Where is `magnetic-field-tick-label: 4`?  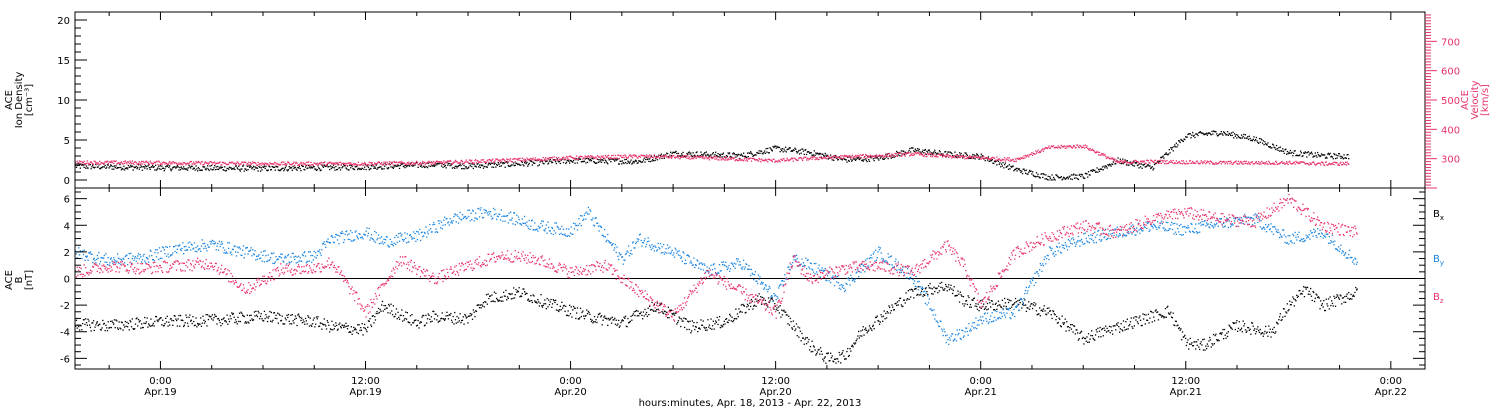
magnetic-field-tick-label: 4 is located at coordinates (67, 226).